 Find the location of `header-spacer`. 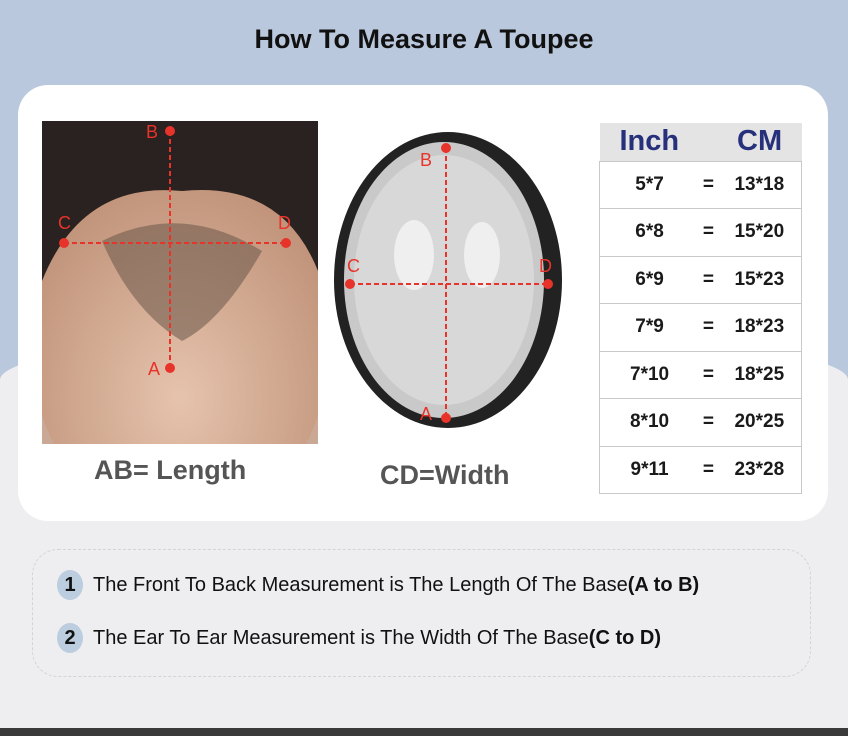

header-spacer is located at coordinates (708, 142).